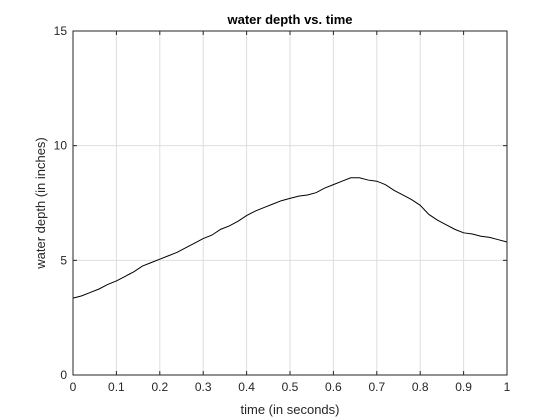 The width and height of the screenshot is (560, 420). I want to click on x-tick-label: 0.9, so click(463, 387).